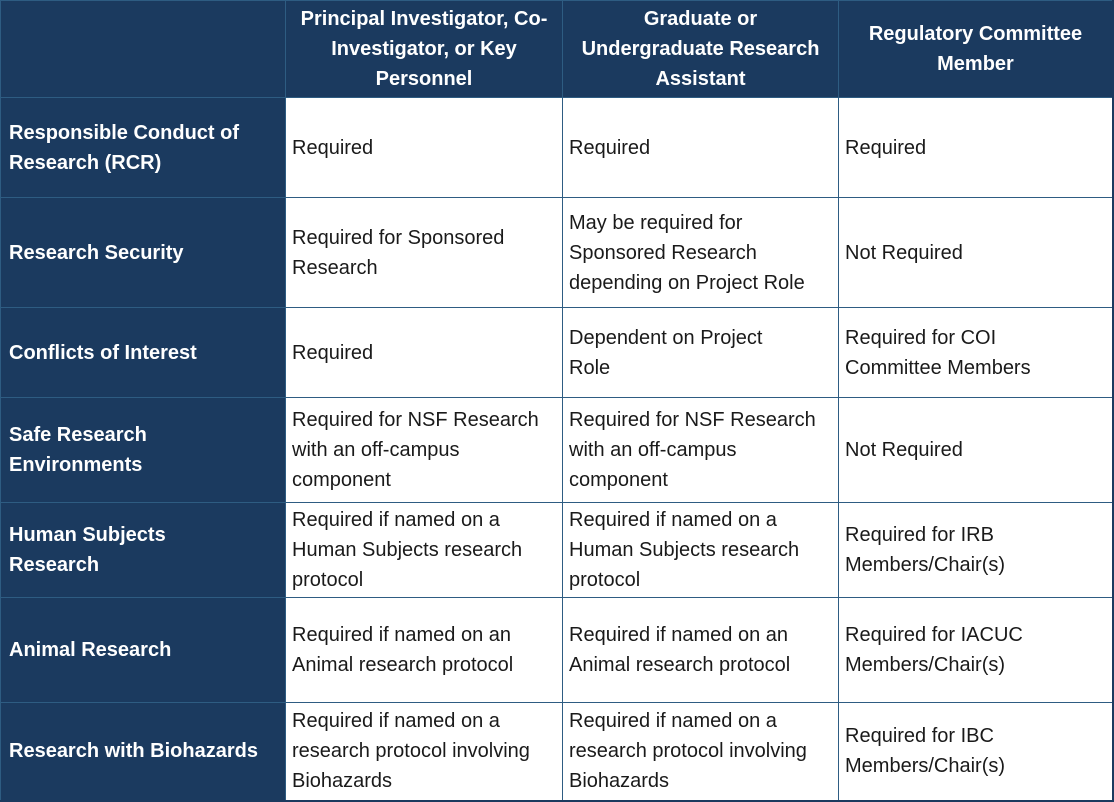 This screenshot has height=802, width=1114. Describe the element at coordinates (976, 650) in the screenshot. I see `table-cell: Required for IACUC Members/Chair(s)` at that location.